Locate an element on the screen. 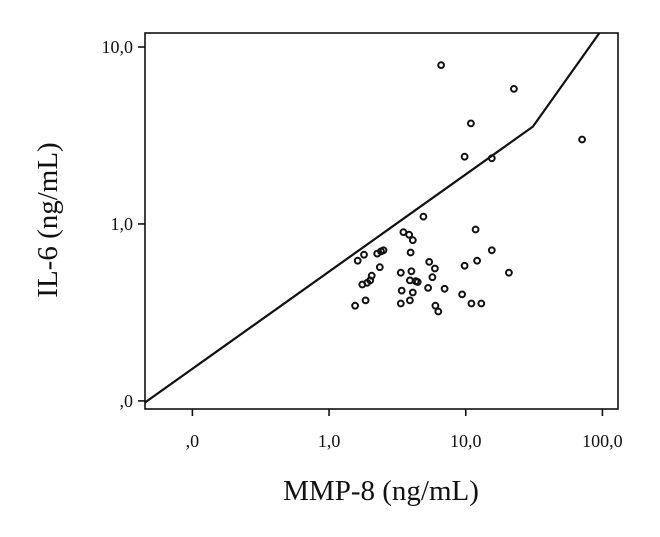  y-axis-title: IL-6 (ng/mL) is located at coordinates (48, 219).